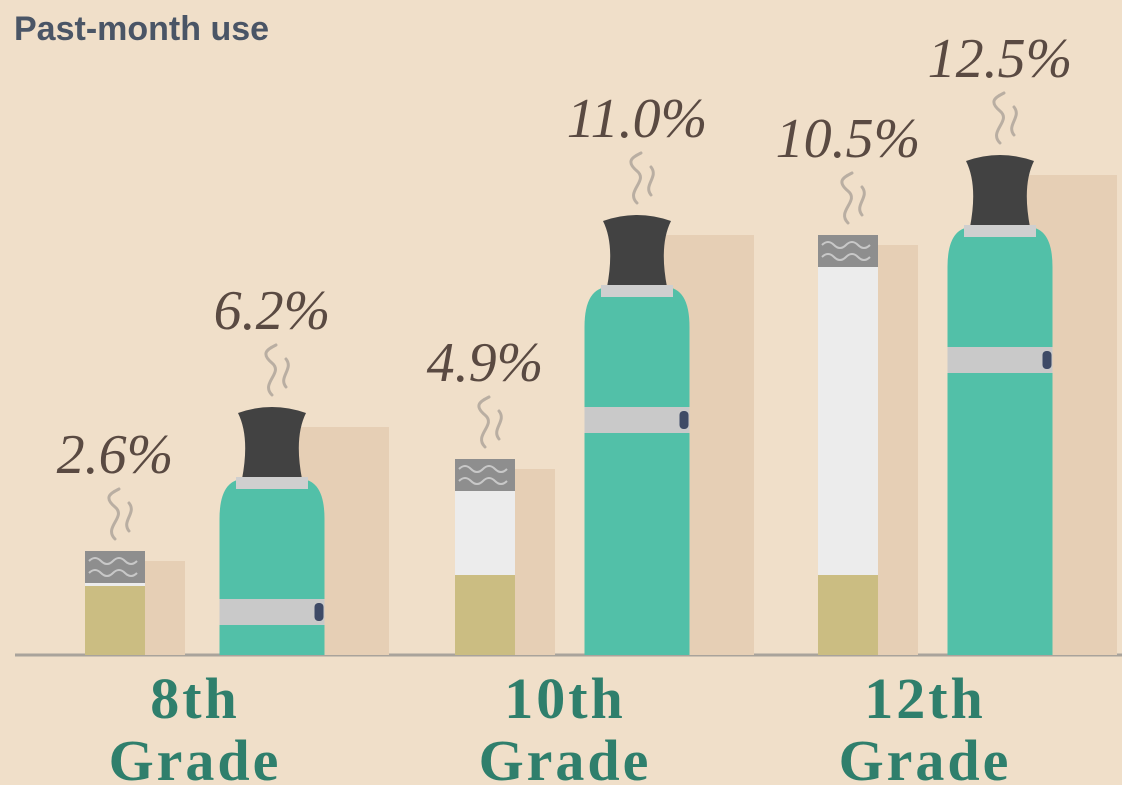  I want to click on category-label: 8th Grade, so click(195, 725).